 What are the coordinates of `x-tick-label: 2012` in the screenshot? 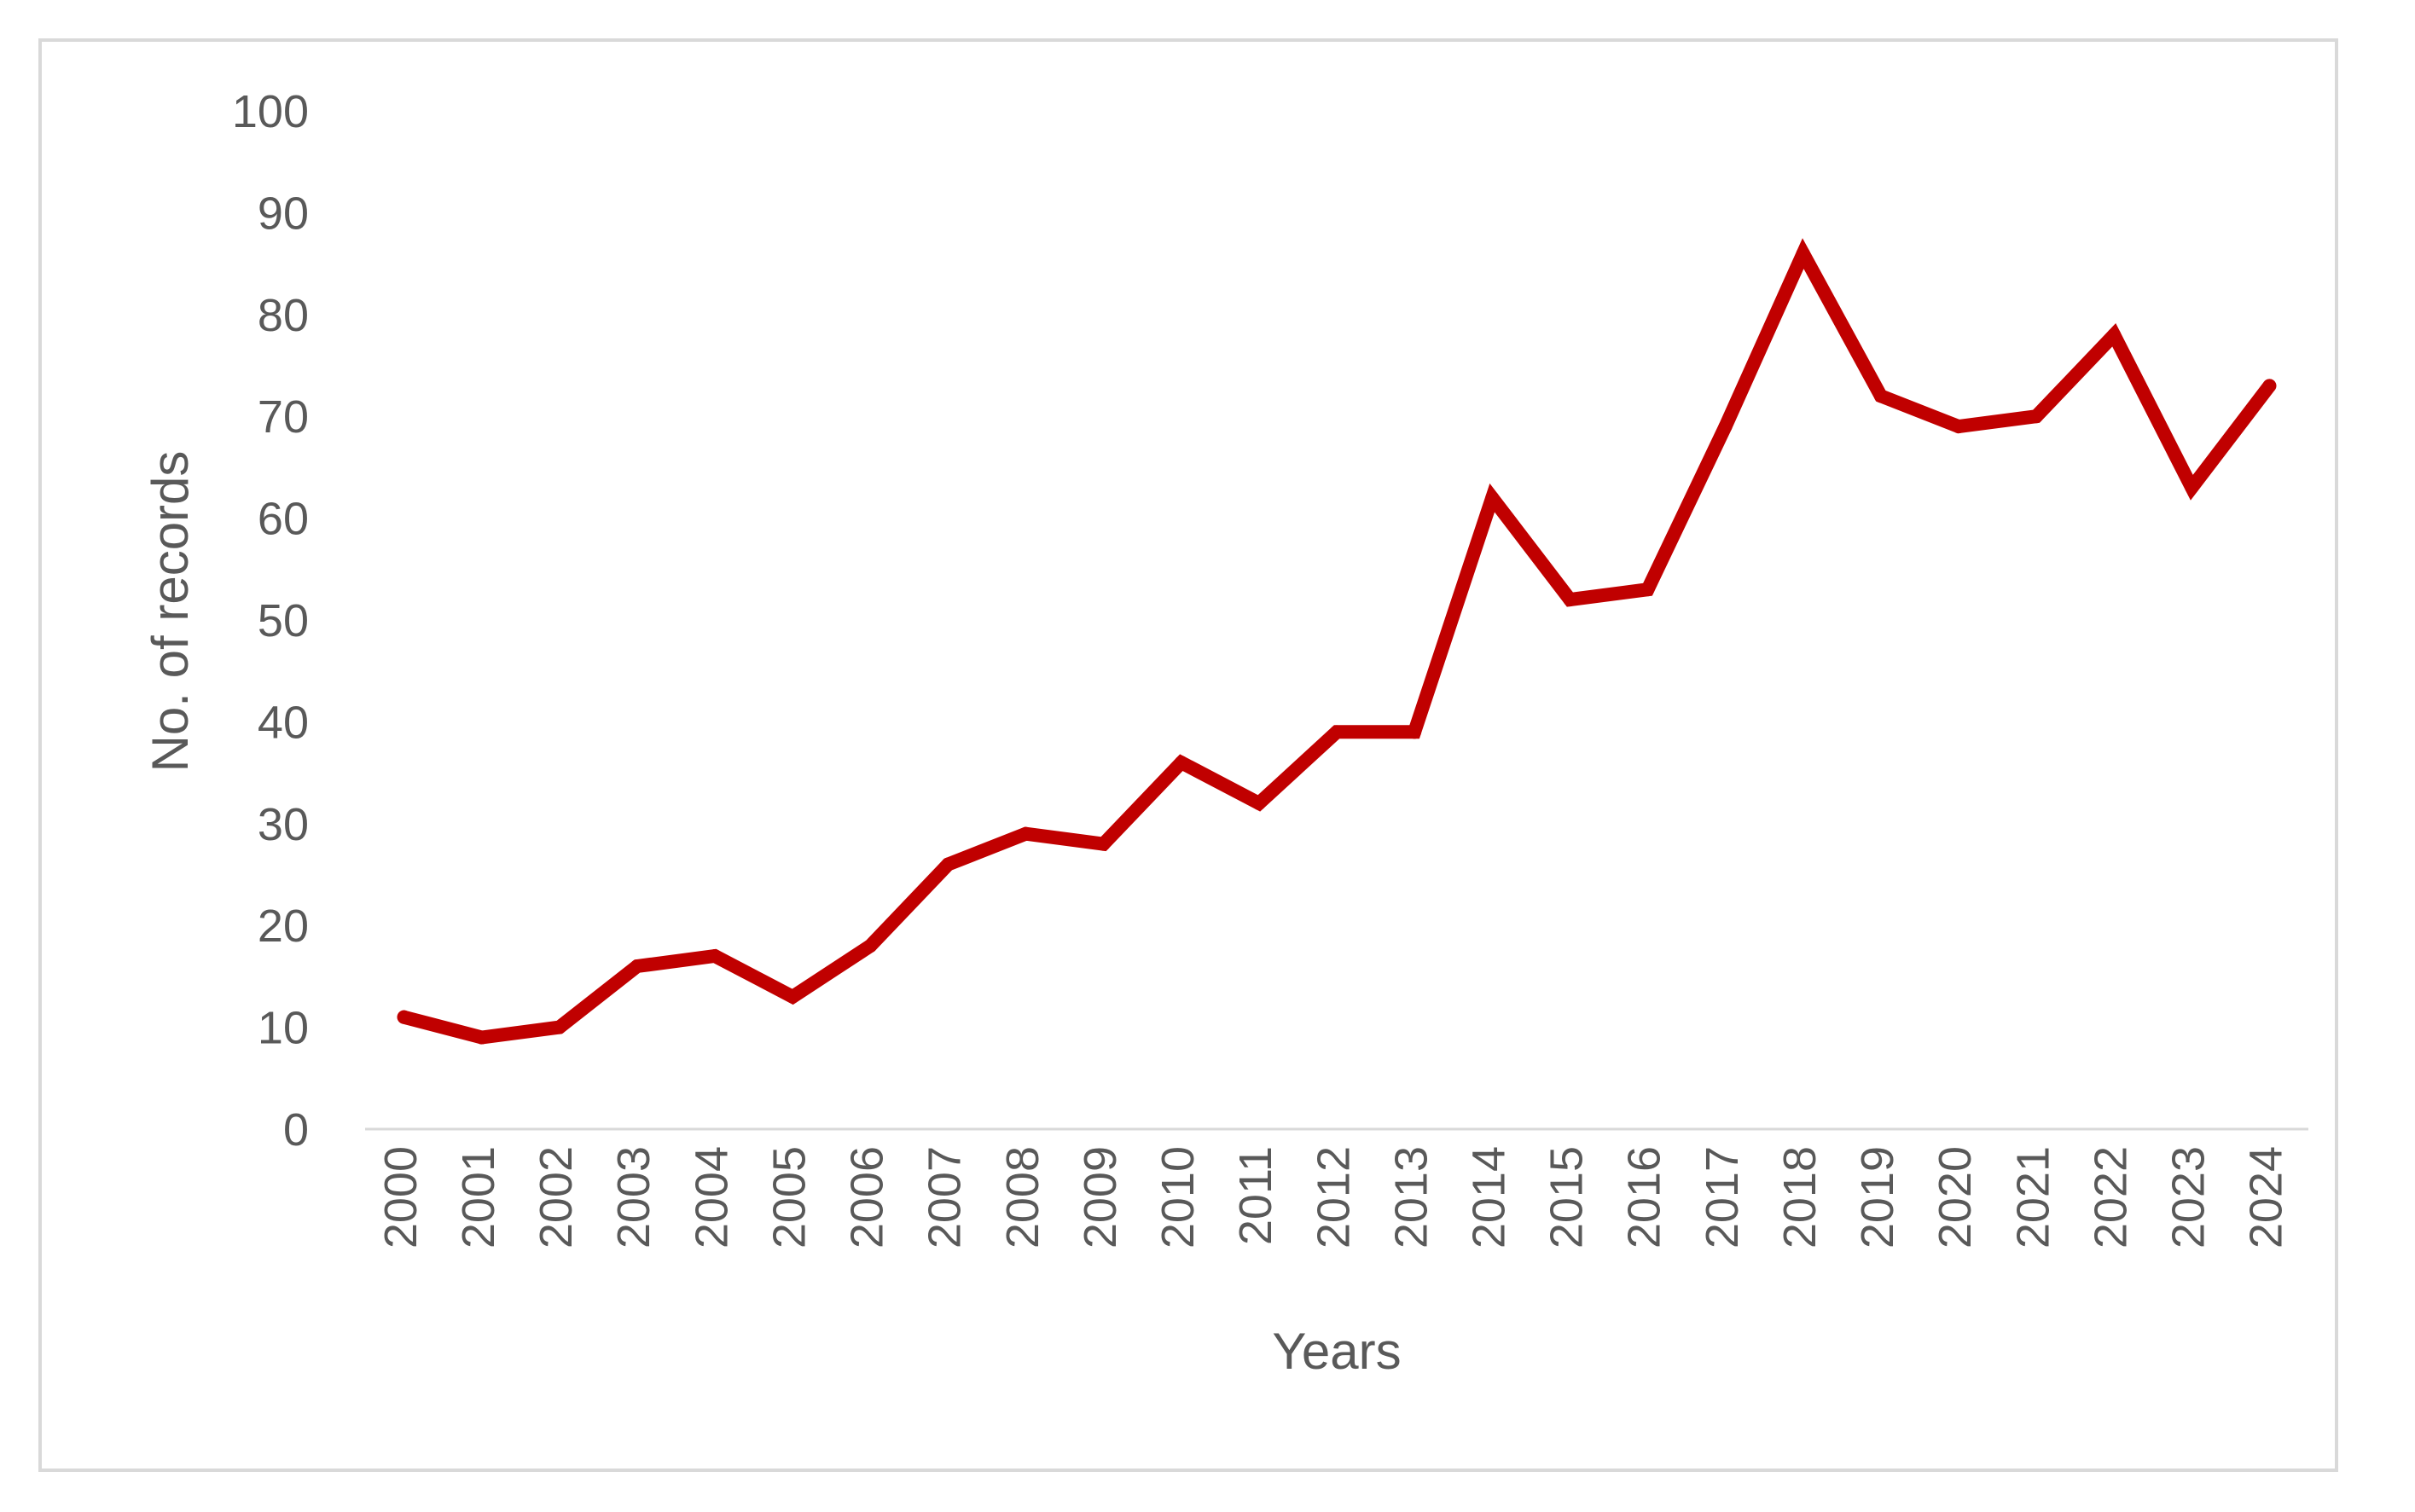 It's located at (1333, 1197).